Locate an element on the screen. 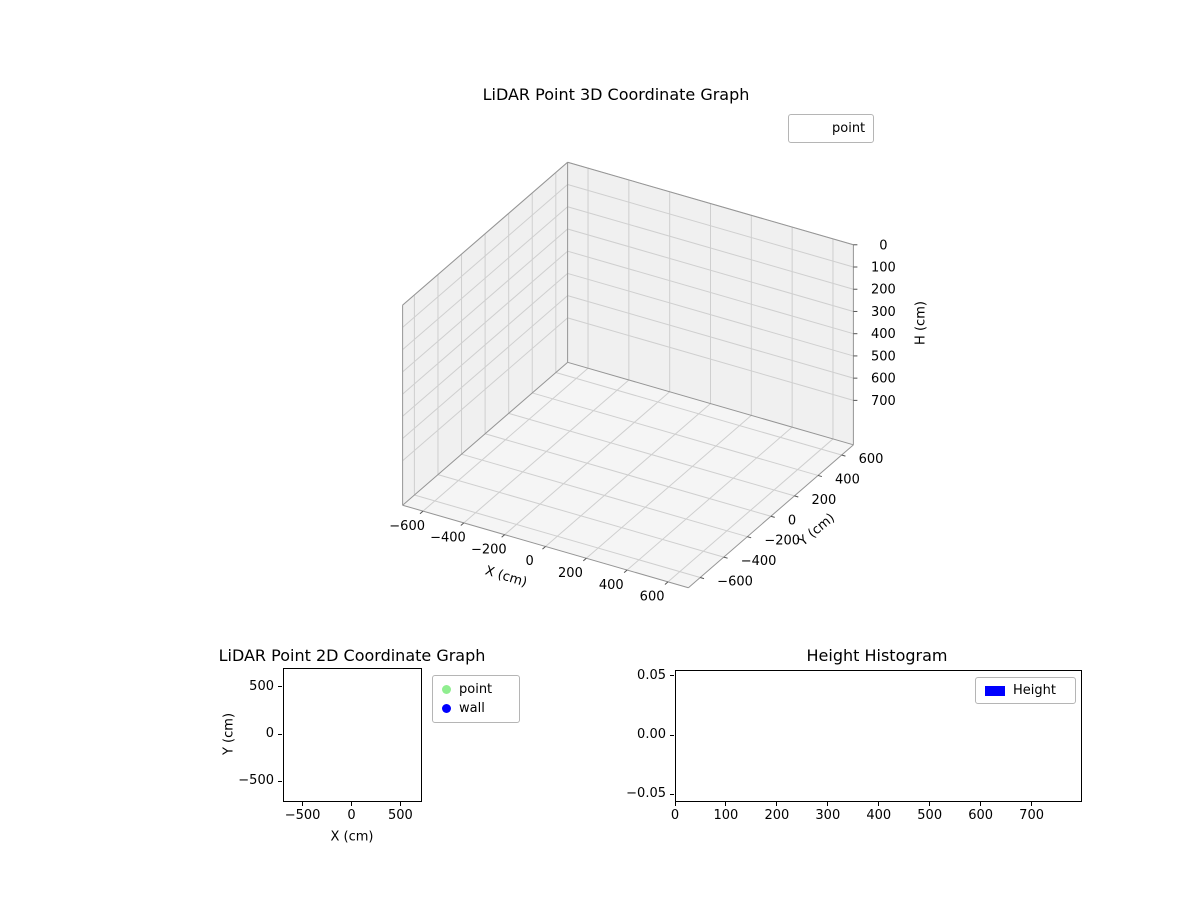  histogram-x-tick-label: 100 is located at coordinates (726, 815).